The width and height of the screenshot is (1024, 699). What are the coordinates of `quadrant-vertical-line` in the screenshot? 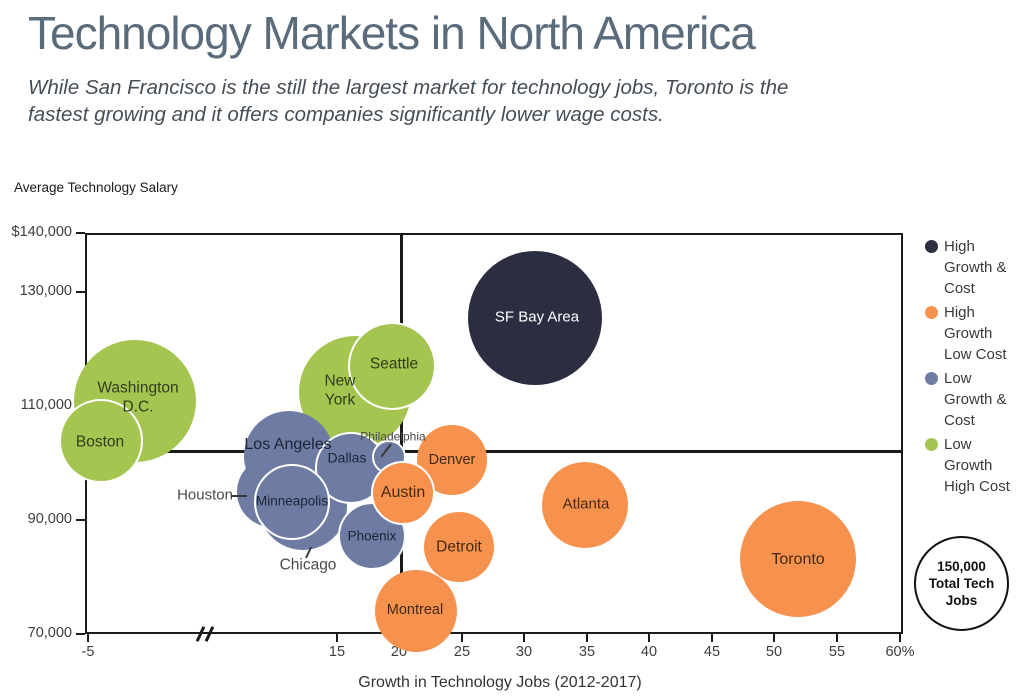 It's located at (401, 433).